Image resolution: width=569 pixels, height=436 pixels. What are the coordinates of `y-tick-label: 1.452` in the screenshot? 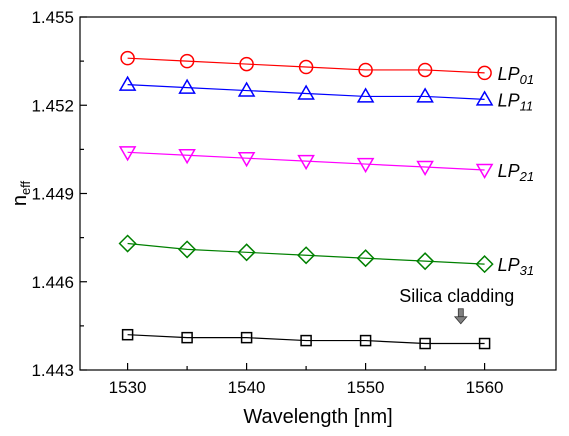 It's located at (52, 105).